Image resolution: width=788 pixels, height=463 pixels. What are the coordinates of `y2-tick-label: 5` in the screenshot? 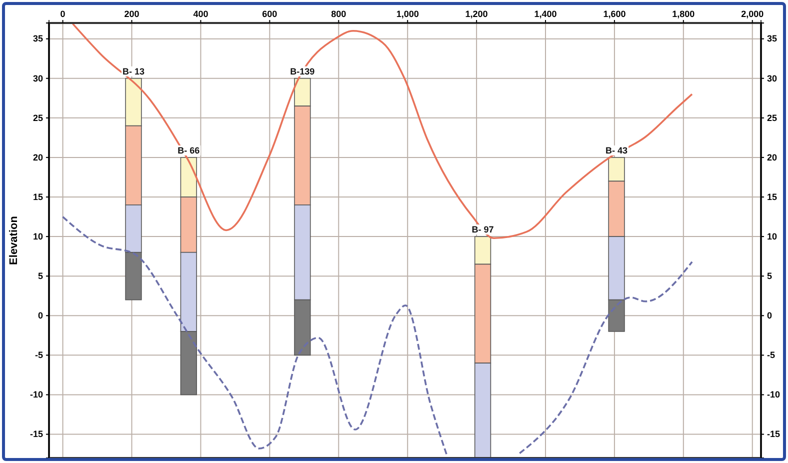 It's located at (769, 275).